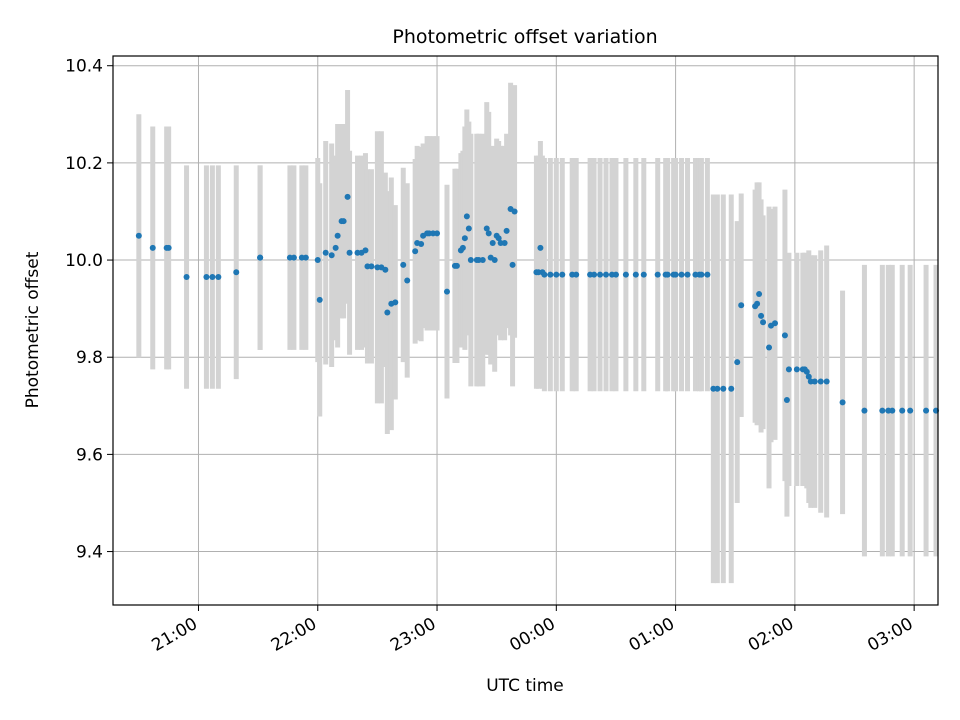 This screenshot has height=720, width=960. I want to click on y-tick-label: 9.4, so click(89, 553).